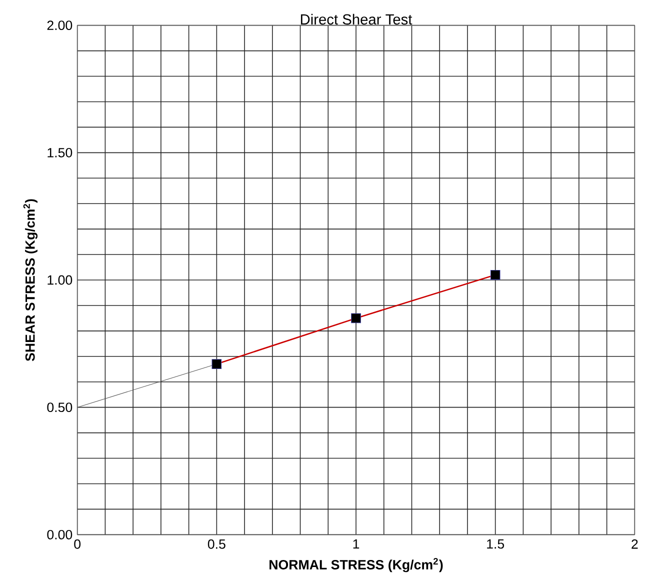  I want to click on y-tick-label: 1.50, so click(60, 153).